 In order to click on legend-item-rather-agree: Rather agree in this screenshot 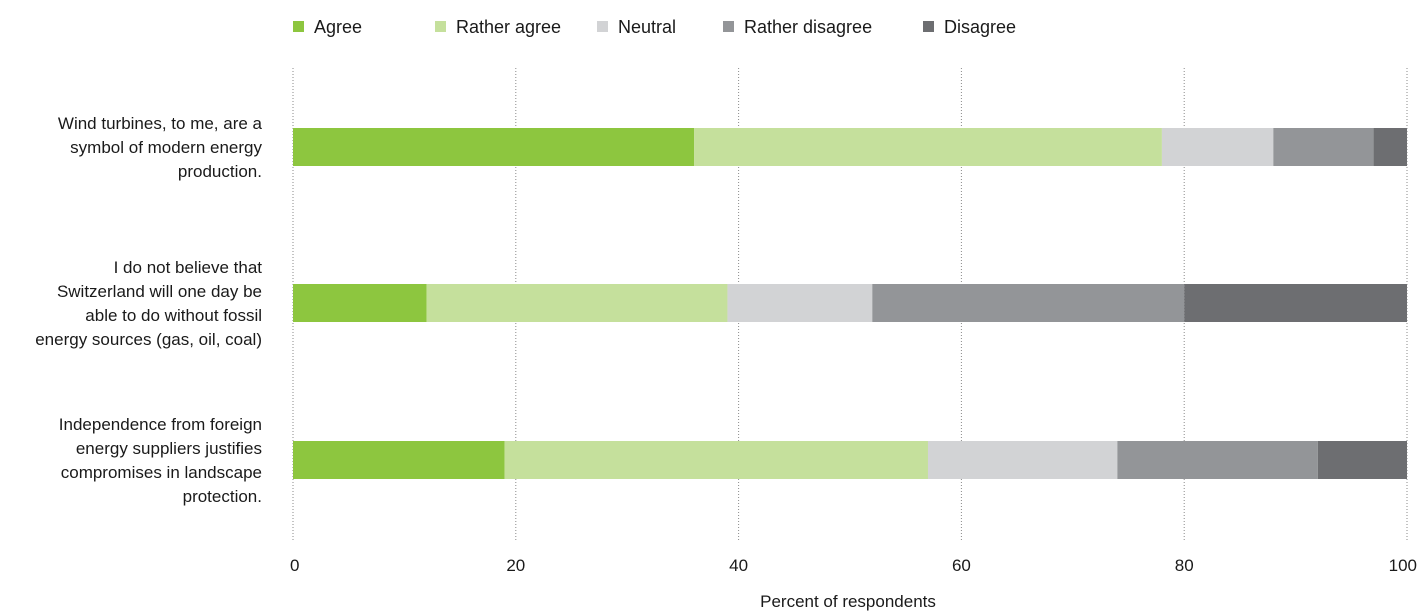, I will do `click(498, 27)`.